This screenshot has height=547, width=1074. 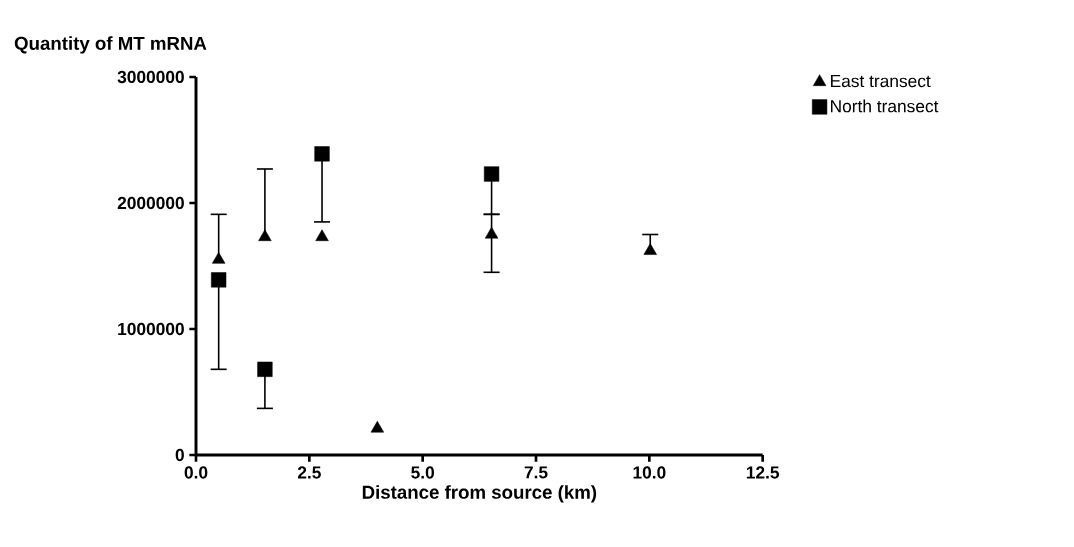 I want to click on x-tick-label: 5.0, so click(x=423, y=472).